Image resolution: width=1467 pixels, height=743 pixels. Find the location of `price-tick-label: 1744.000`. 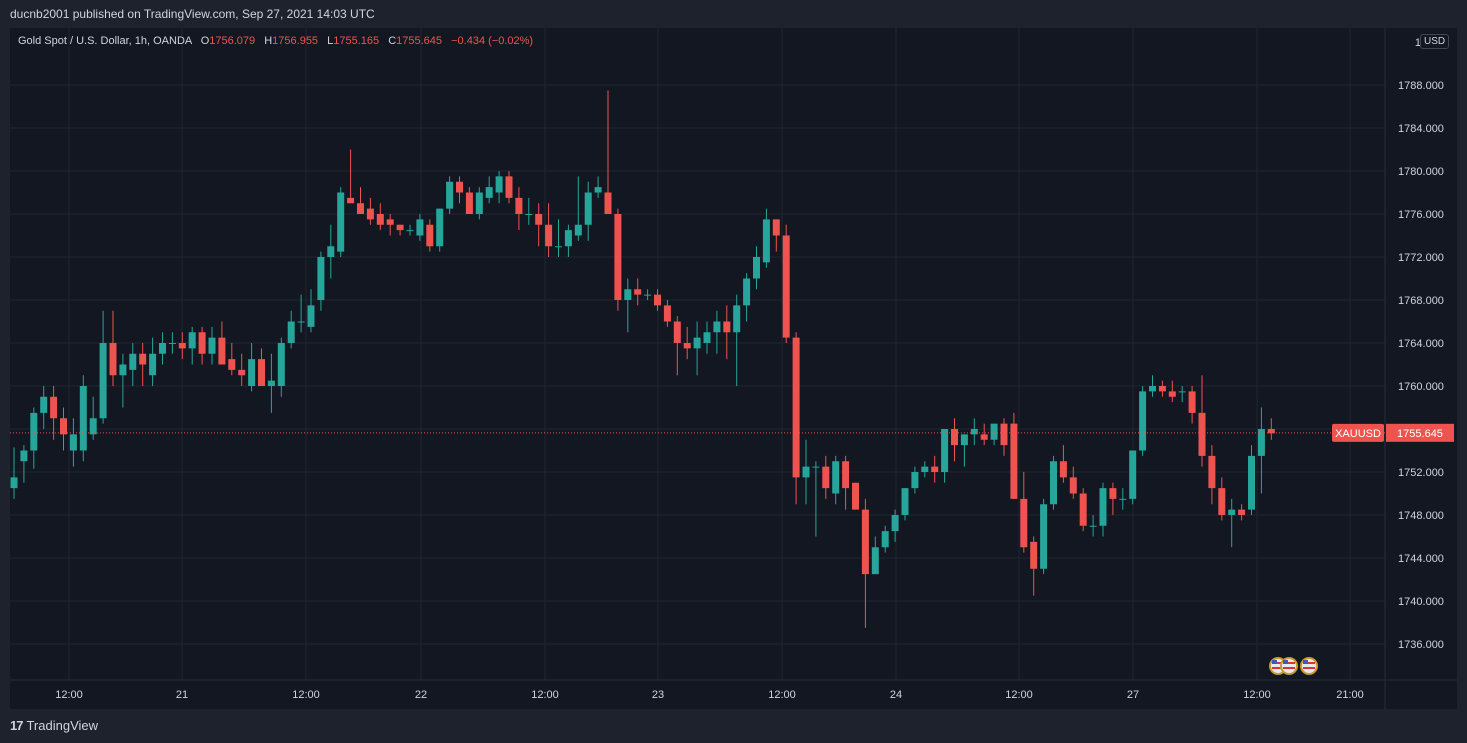

price-tick-label: 1744.000 is located at coordinates (1421, 559).